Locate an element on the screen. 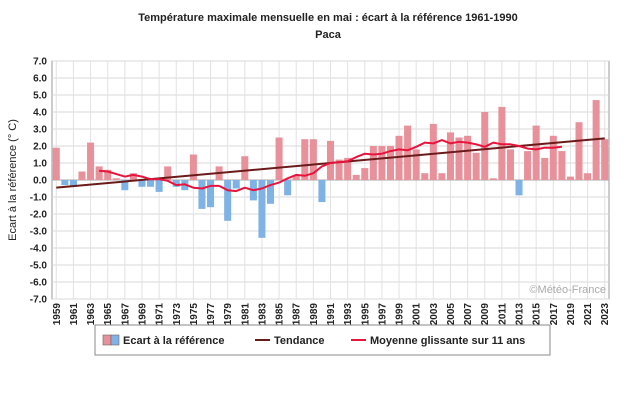 The image size is (630, 405). x-tick-label: 1977 is located at coordinates (211, 314).